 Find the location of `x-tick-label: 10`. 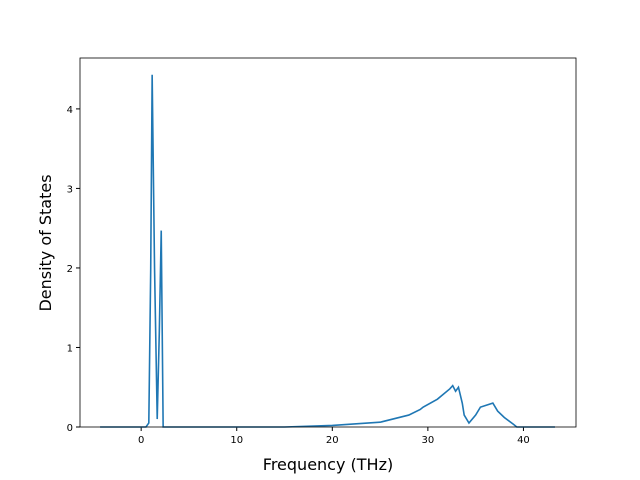

x-tick-label: 10 is located at coordinates (236, 440).